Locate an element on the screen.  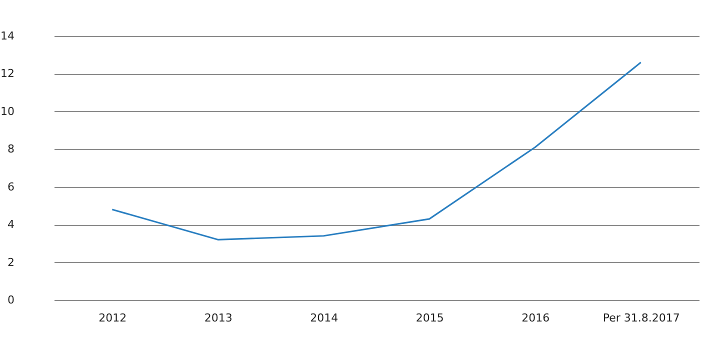
x-tick-label: 2012 is located at coordinates (112, 318).